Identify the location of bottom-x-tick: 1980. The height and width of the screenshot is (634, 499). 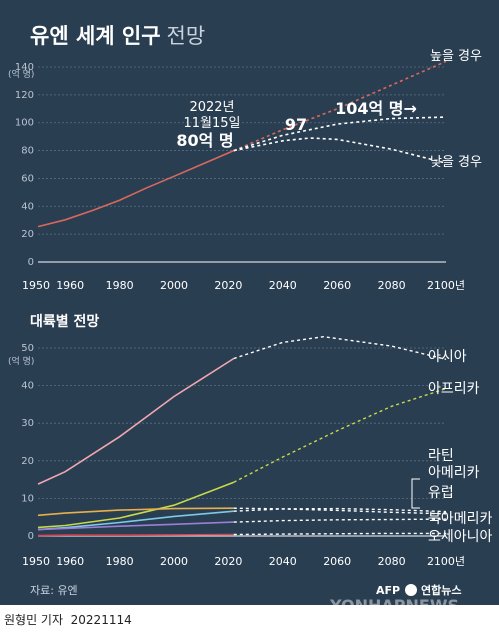
(120, 561).